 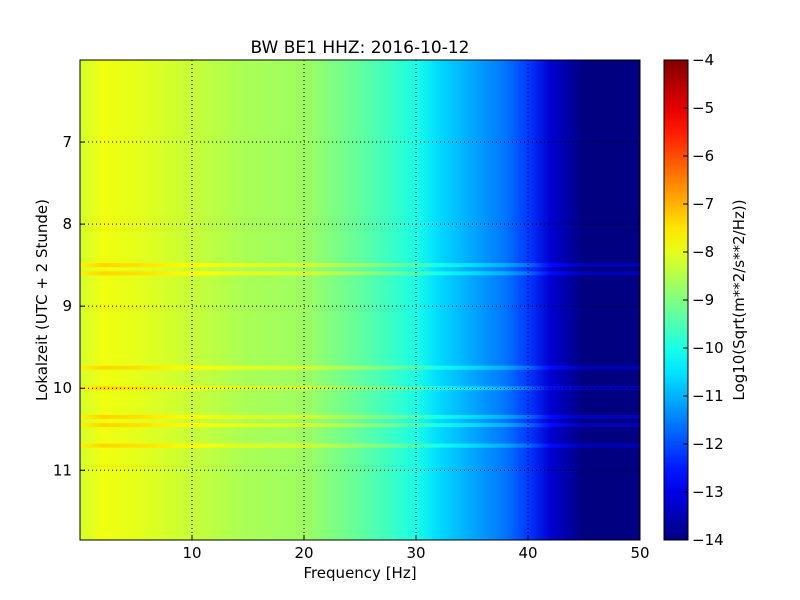 I want to click on colorbar-tick-label: −9, so click(x=703, y=300).